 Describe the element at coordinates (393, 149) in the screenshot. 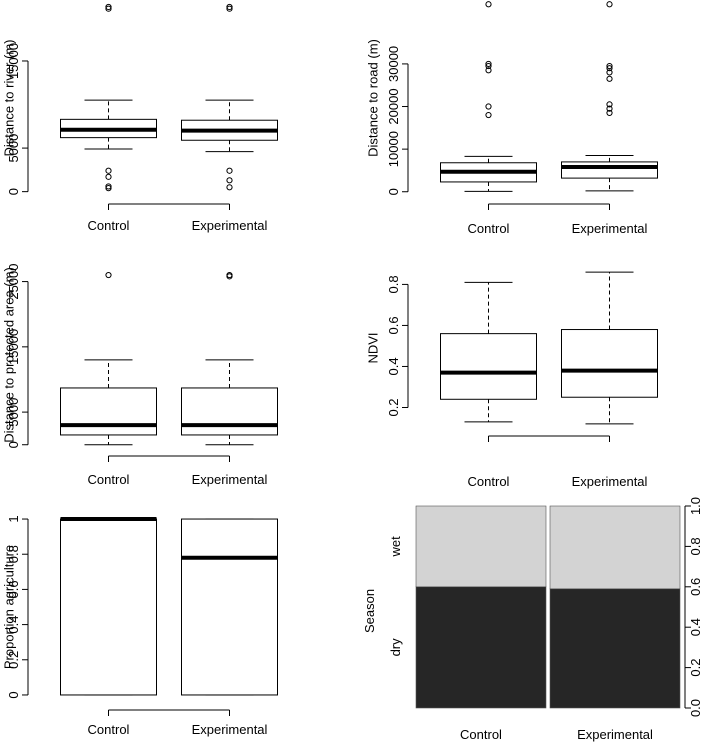

I see `y-tick-label: 10000` at that location.